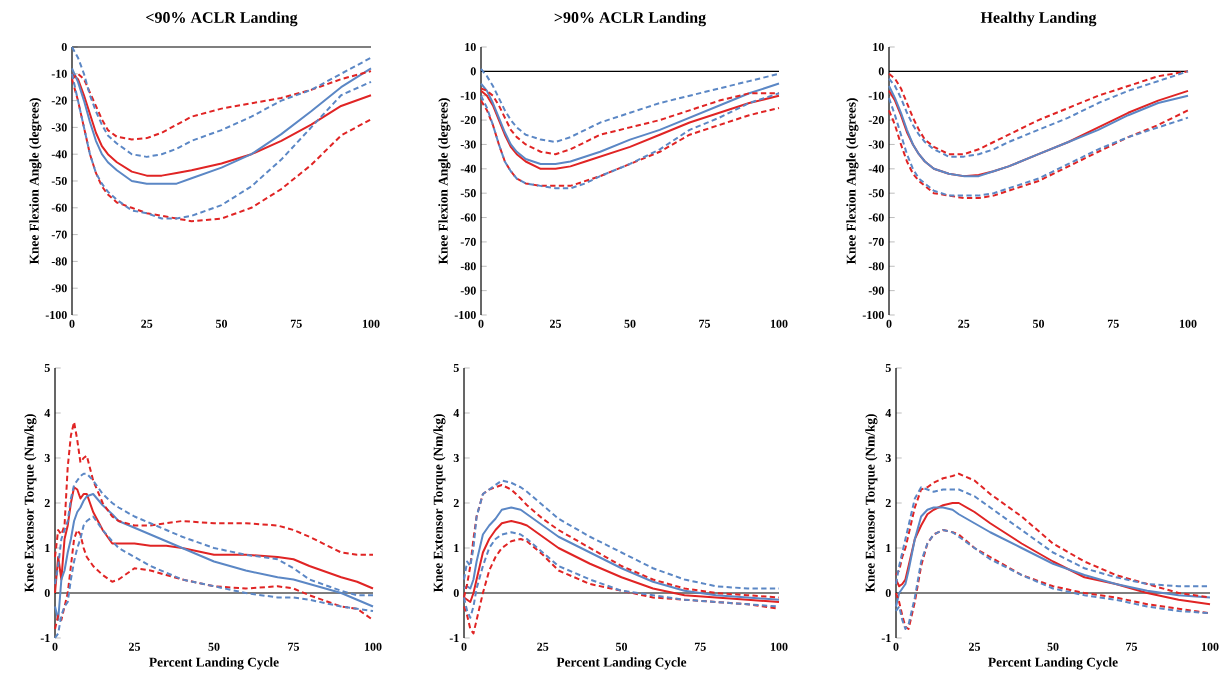  I want to click on chart-title: >90% ACLR Landing, so click(630, 19).